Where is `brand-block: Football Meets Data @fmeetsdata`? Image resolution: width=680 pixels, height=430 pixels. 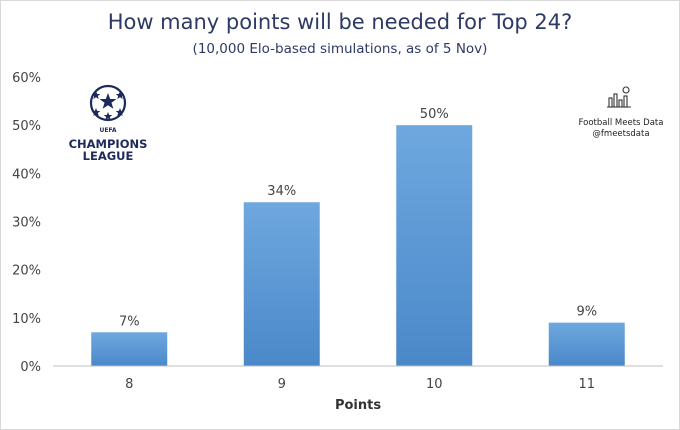 brand-block: Football Meets Data @fmeetsdata is located at coordinates (621, 129).